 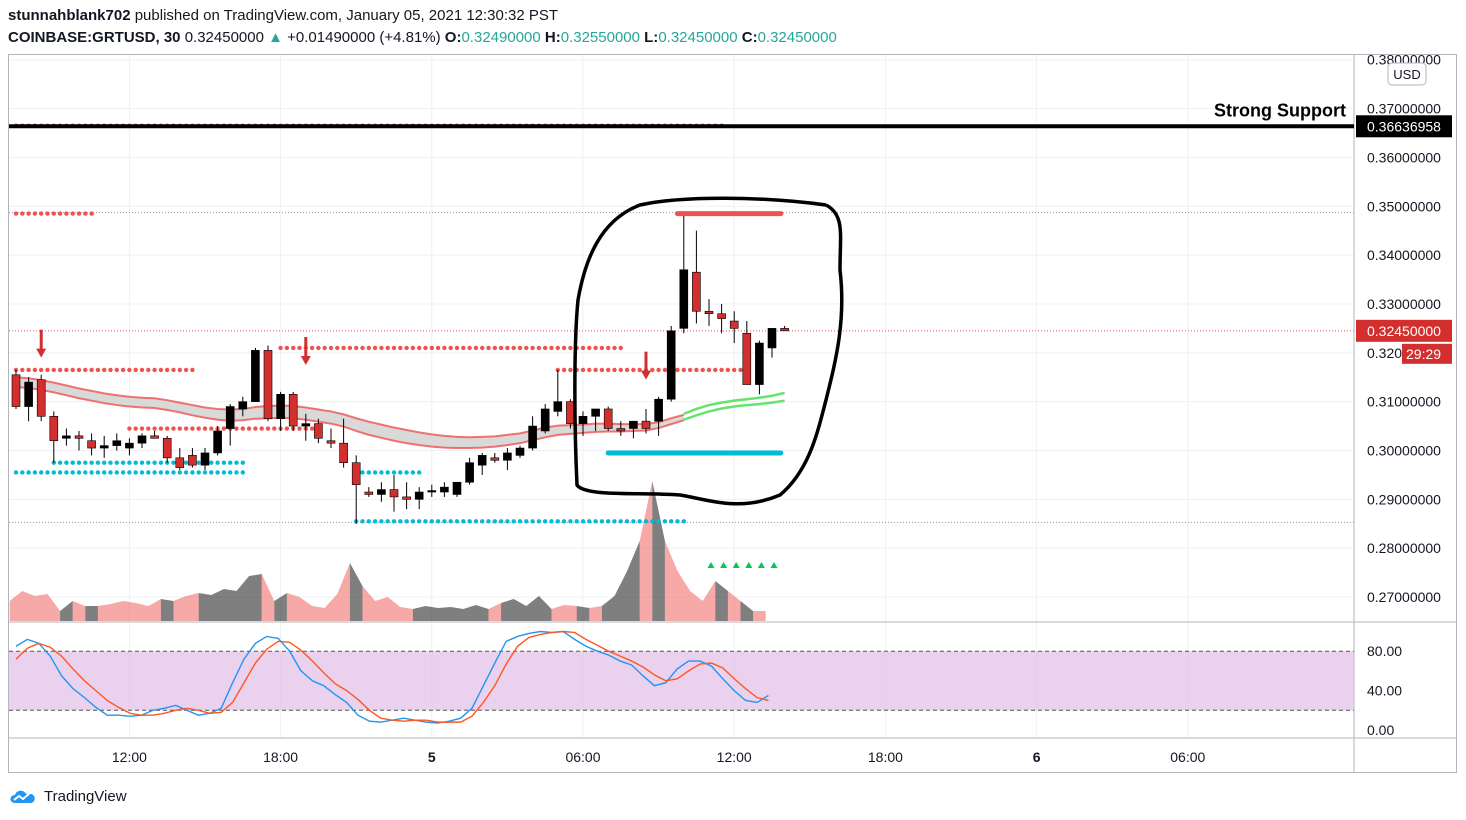 I want to click on ema-green-upper-line, so click(x=734, y=403).